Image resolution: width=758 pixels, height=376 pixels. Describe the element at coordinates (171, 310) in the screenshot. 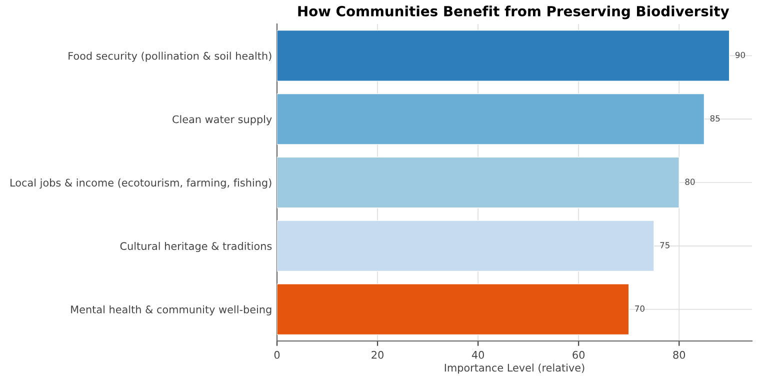

I see `y-tick-label: Mental health & community well-being` at that location.